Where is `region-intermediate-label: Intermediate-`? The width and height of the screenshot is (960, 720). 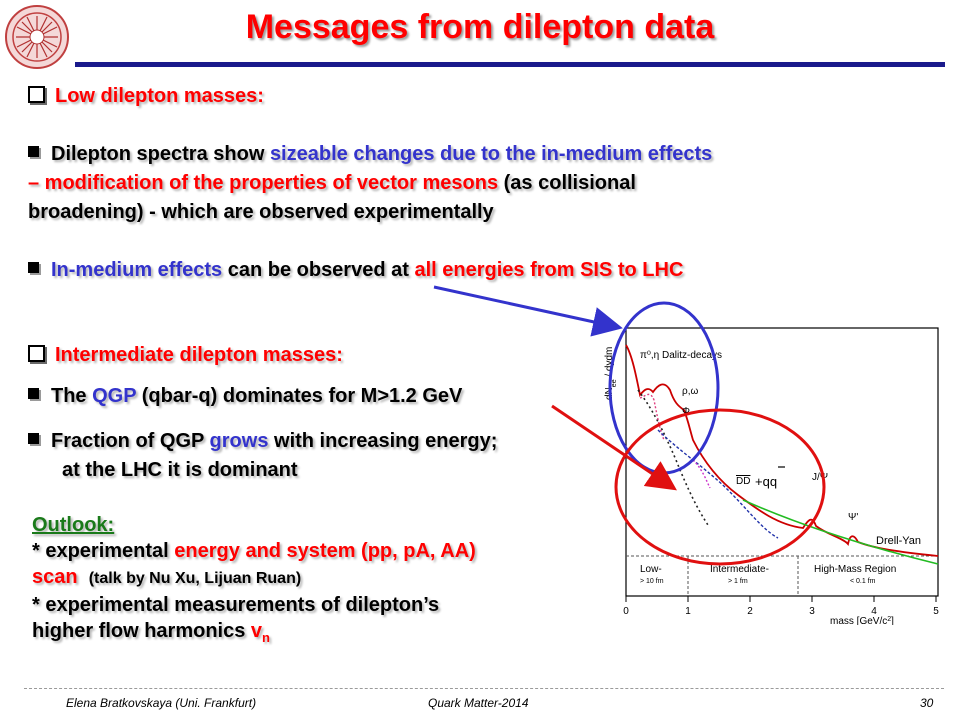 region-intermediate-label: Intermediate- is located at coordinates (739, 569).